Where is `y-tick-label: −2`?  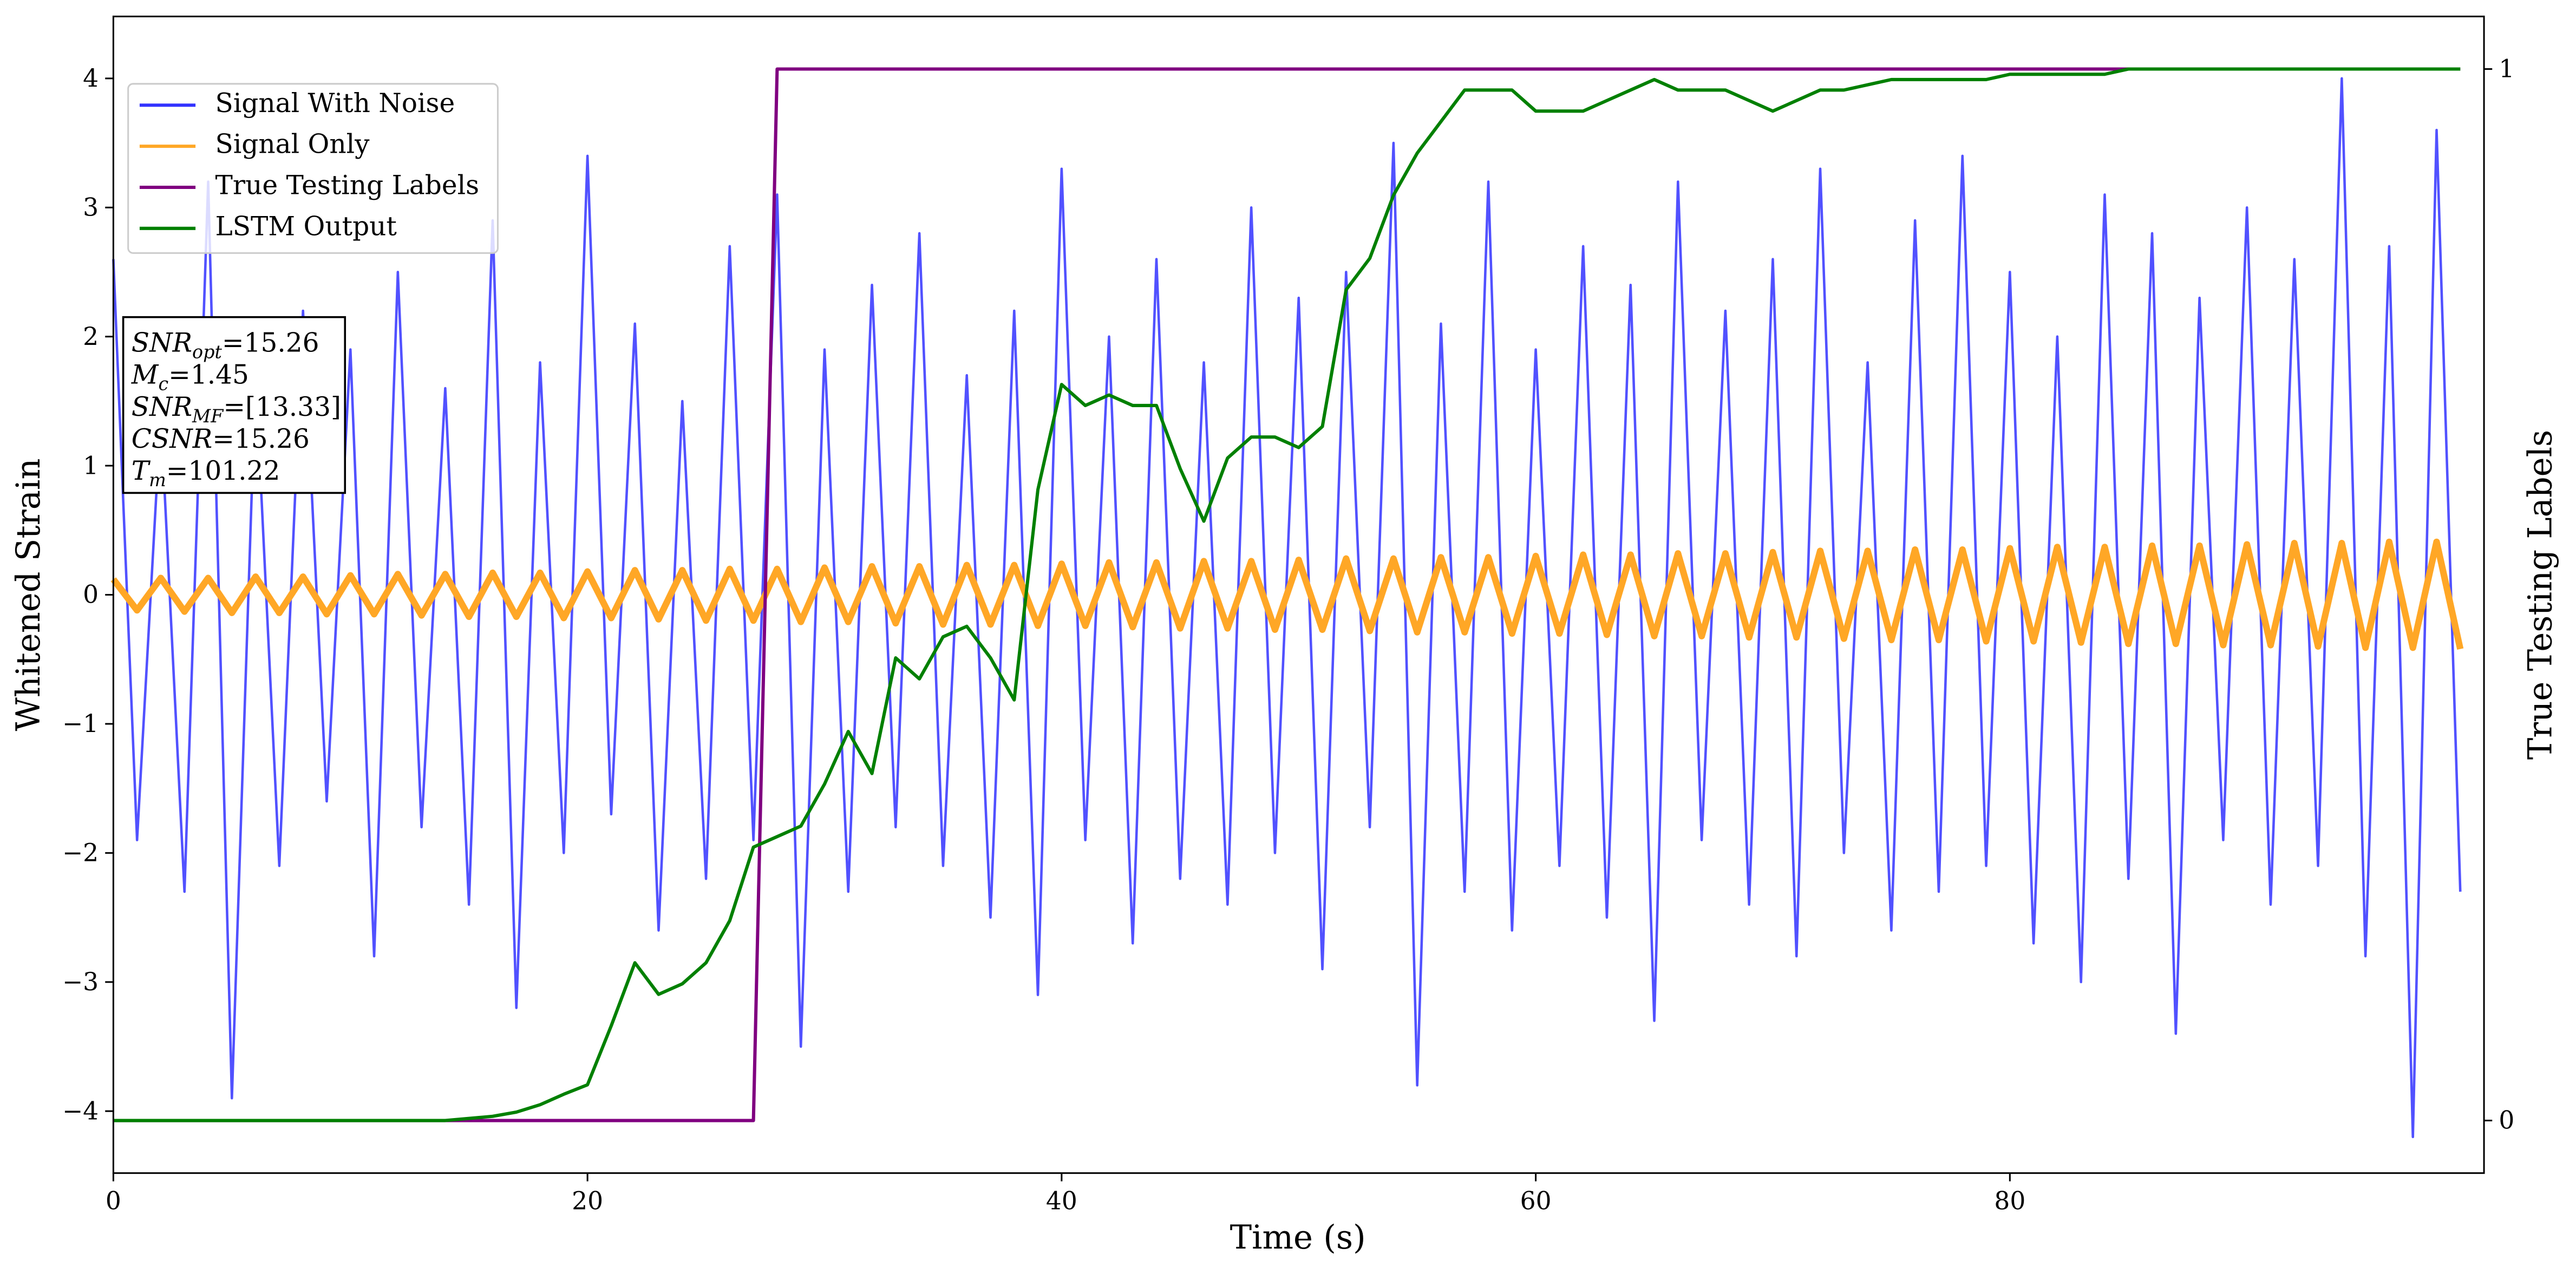
y-tick-label: −2 is located at coordinates (80, 853).